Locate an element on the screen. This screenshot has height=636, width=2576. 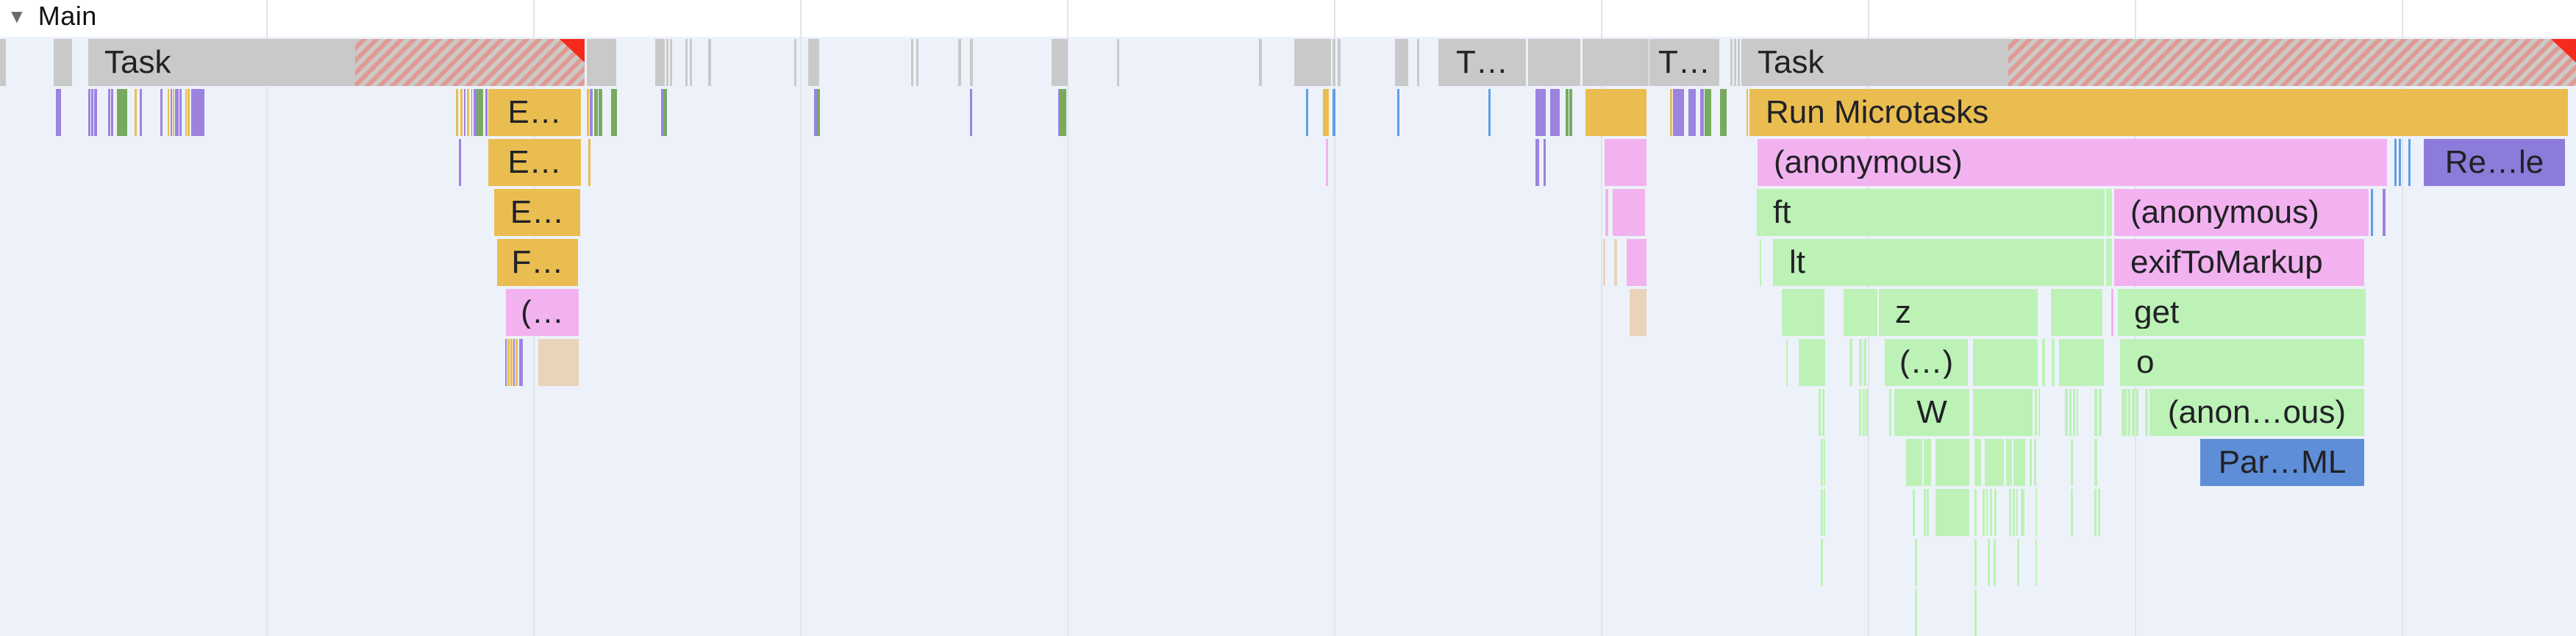
main-track-header: ▼ Main is located at coordinates (52, 16).